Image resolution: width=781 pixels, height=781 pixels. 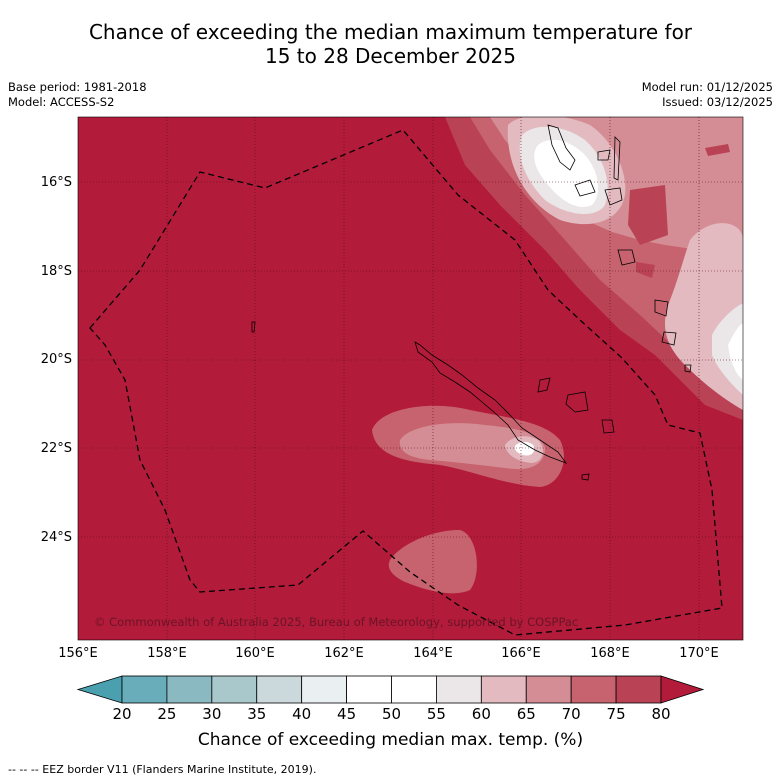 I want to click on colorbar-tick-label: 20, so click(x=122, y=714).